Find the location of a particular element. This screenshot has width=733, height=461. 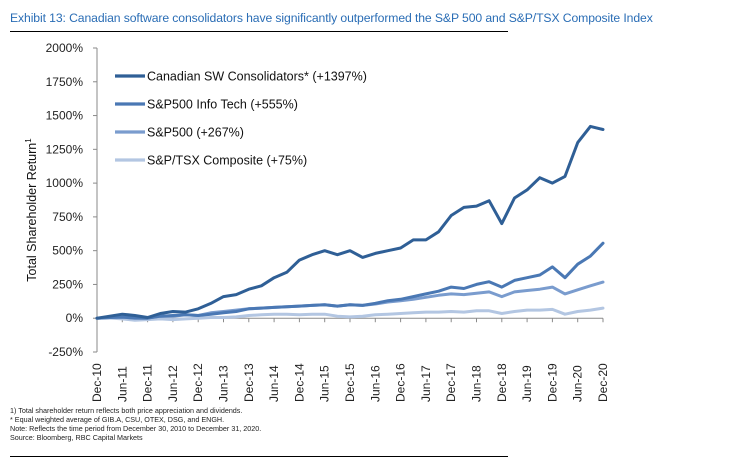

x-tick-label: Jun-13 is located at coordinates (224, 383).